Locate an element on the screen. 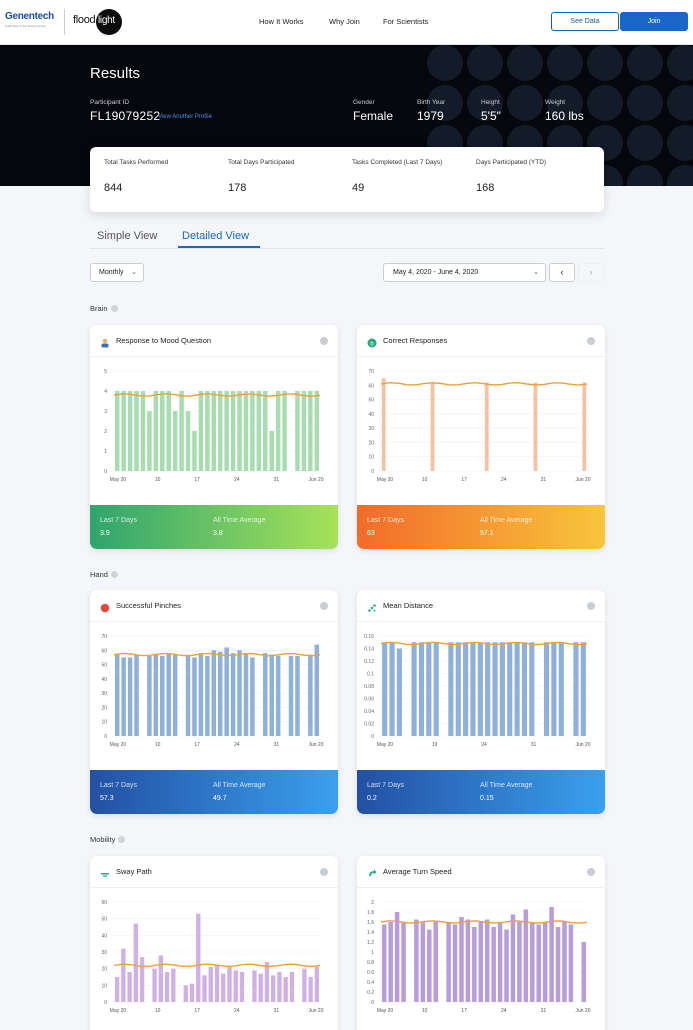  chart-mood: 0 1 2 3 4 5 May 20 10 17 24 31 Jun 20 is located at coordinates (214, 426).